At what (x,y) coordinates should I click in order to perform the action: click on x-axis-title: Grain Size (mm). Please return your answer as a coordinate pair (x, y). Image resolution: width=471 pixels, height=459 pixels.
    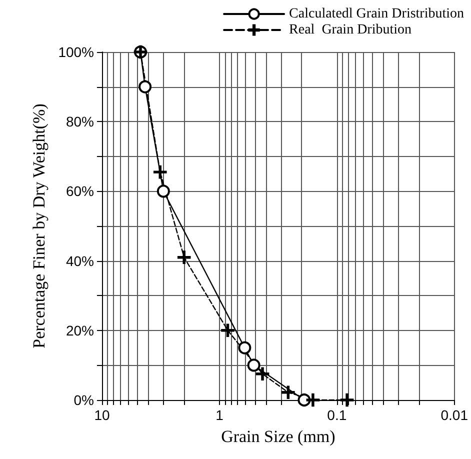
    Looking at the image, I should click on (278, 436).